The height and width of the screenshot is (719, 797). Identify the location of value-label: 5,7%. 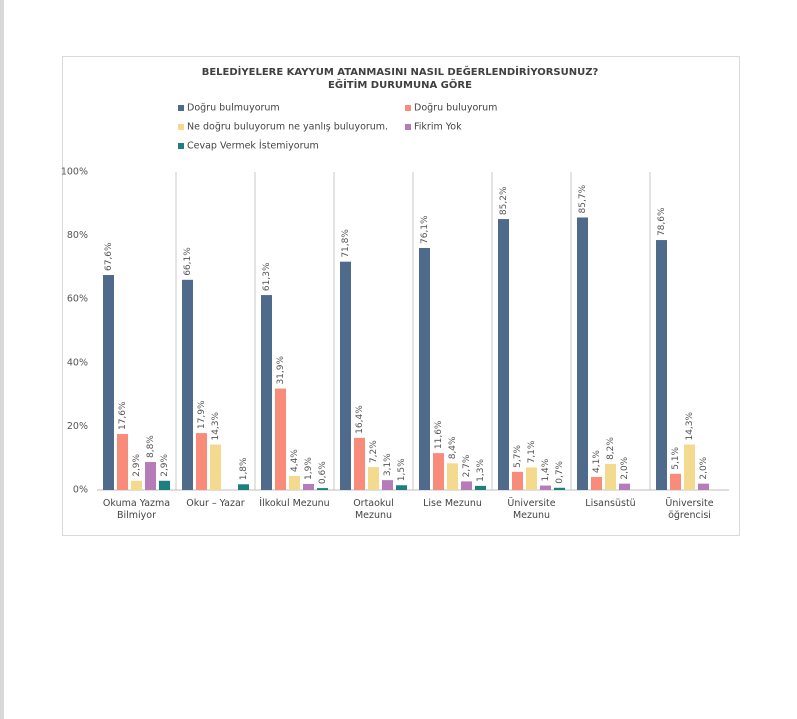
(518, 456).